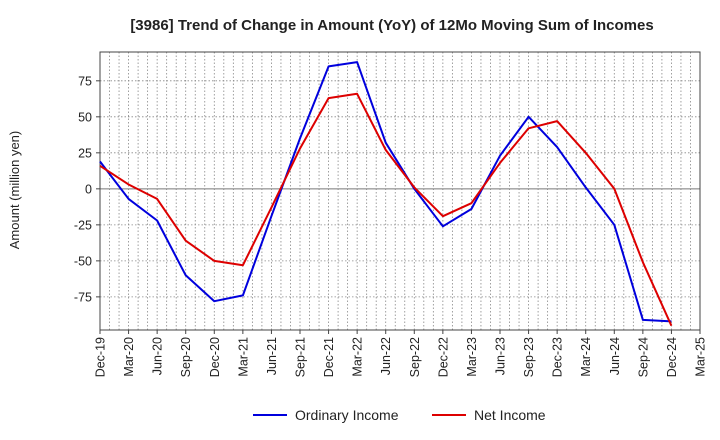 This screenshot has height=440, width=720. I want to click on y-tick-label: 25, so click(85, 153).